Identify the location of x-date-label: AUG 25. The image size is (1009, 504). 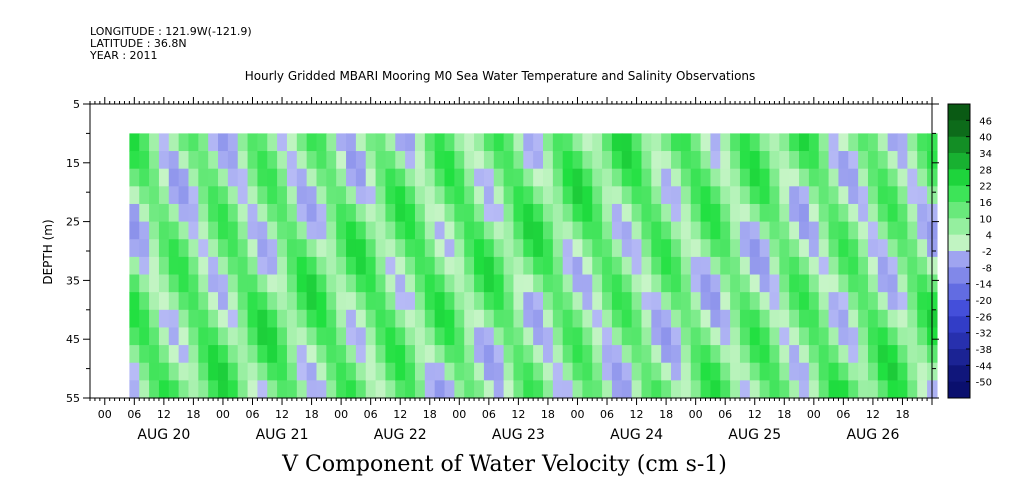
(754, 435).